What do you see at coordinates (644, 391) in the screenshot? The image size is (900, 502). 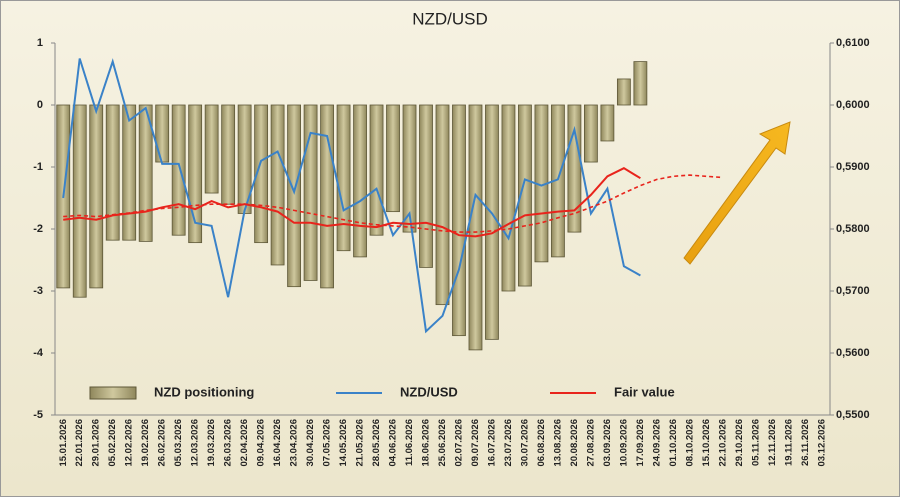 I see `legend-label: Fair value` at bounding box center [644, 391].